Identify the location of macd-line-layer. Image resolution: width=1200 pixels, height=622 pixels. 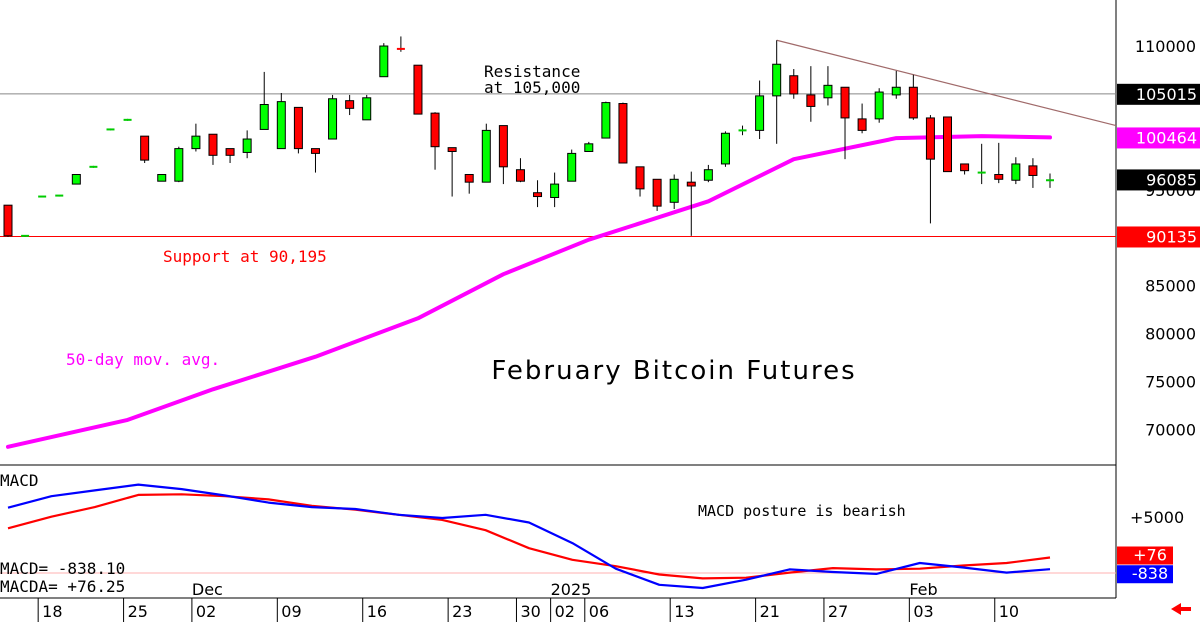
(529, 536).